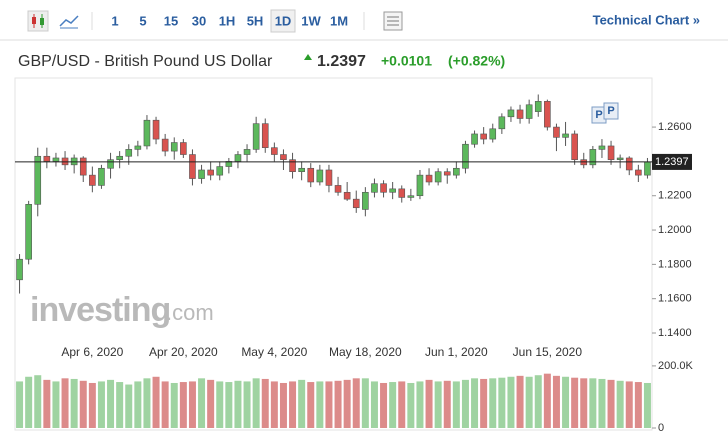 Image resolution: width=728 pixels, height=435 pixels. What do you see at coordinates (114, 20) in the screenshot?
I see `interval-button: 1` at bounding box center [114, 20].